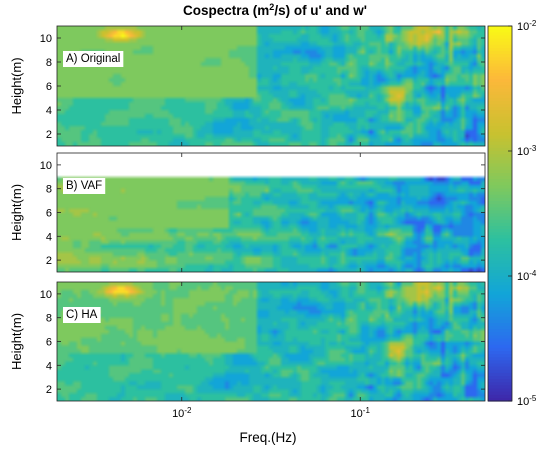 This screenshot has height=452, width=550. What do you see at coordinates (275, 10) in the screenshot?
I see `chart-title: Cospectra (m2/s) of u' and w'` at bounding box center [275, 10].